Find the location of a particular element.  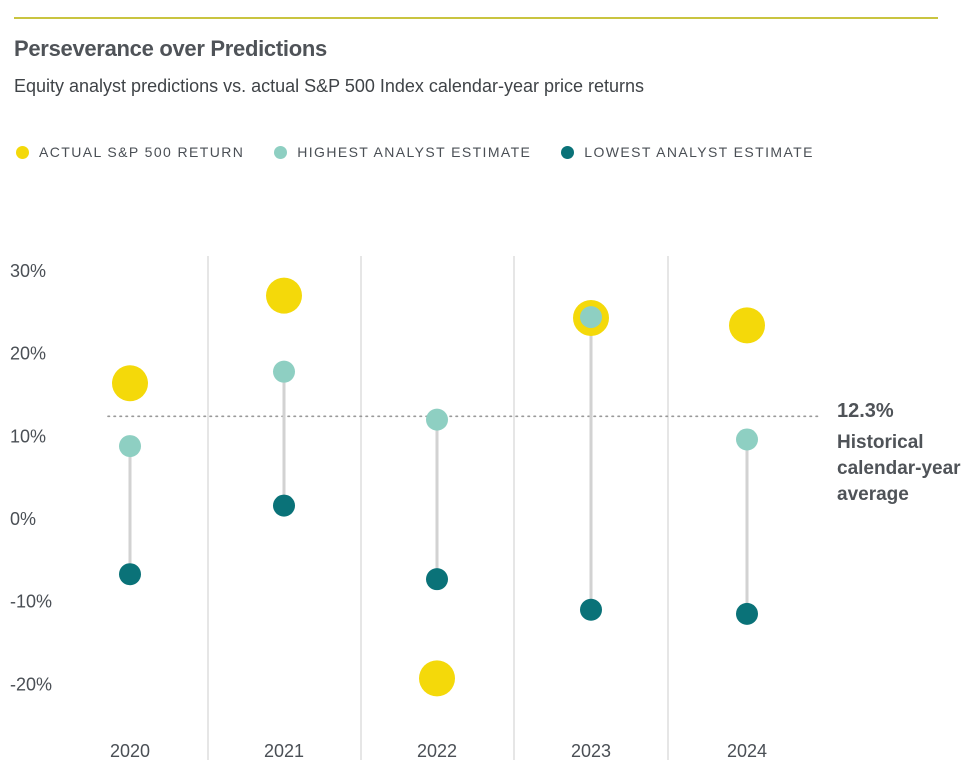

point-lowest-2021 is located at coordinates (284, 505).